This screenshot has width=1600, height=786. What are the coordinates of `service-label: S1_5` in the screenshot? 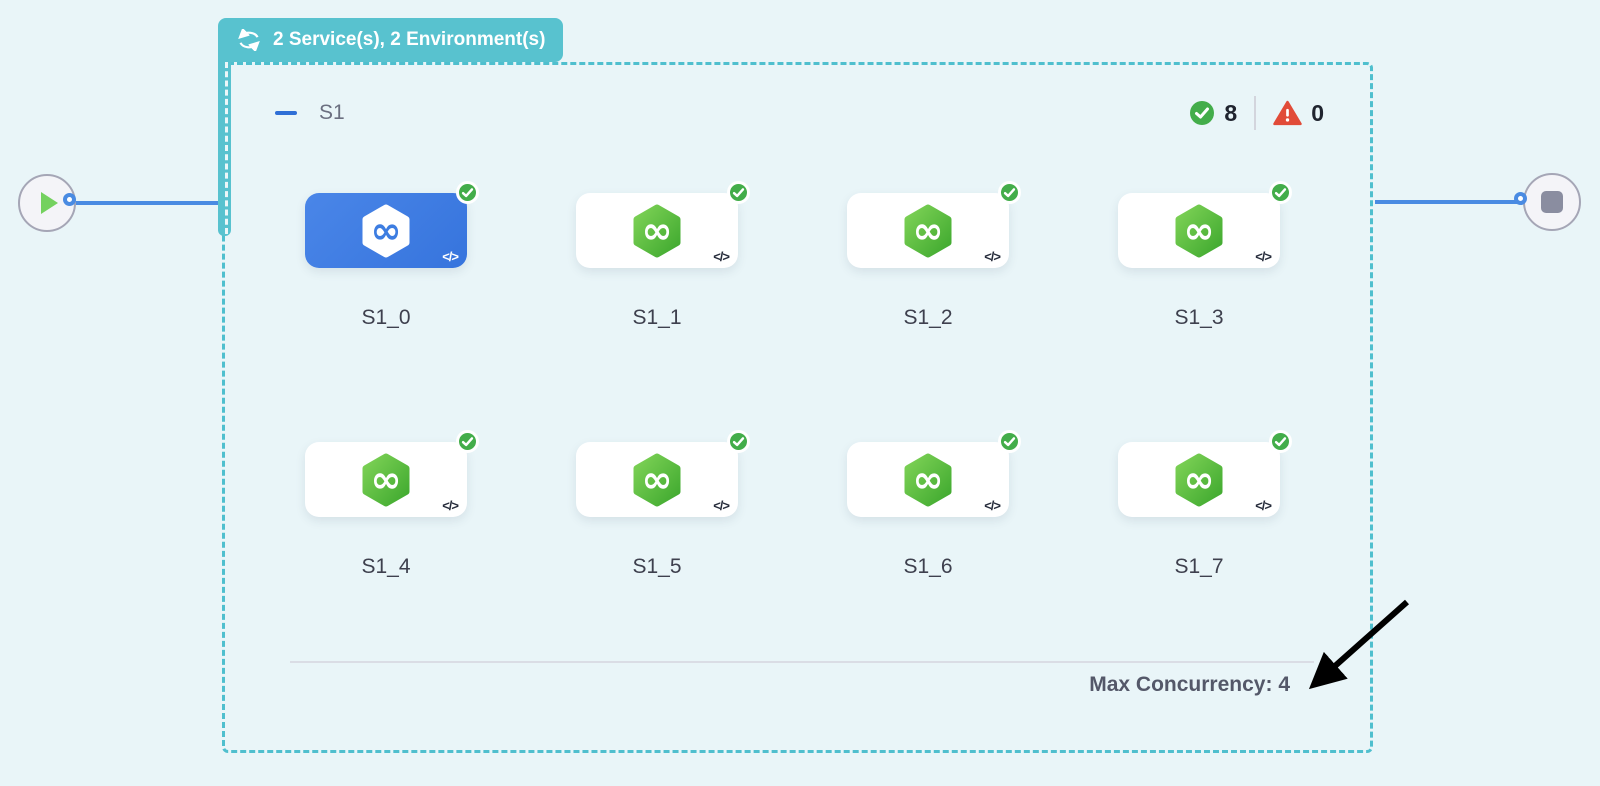 It's located at (657, 566).